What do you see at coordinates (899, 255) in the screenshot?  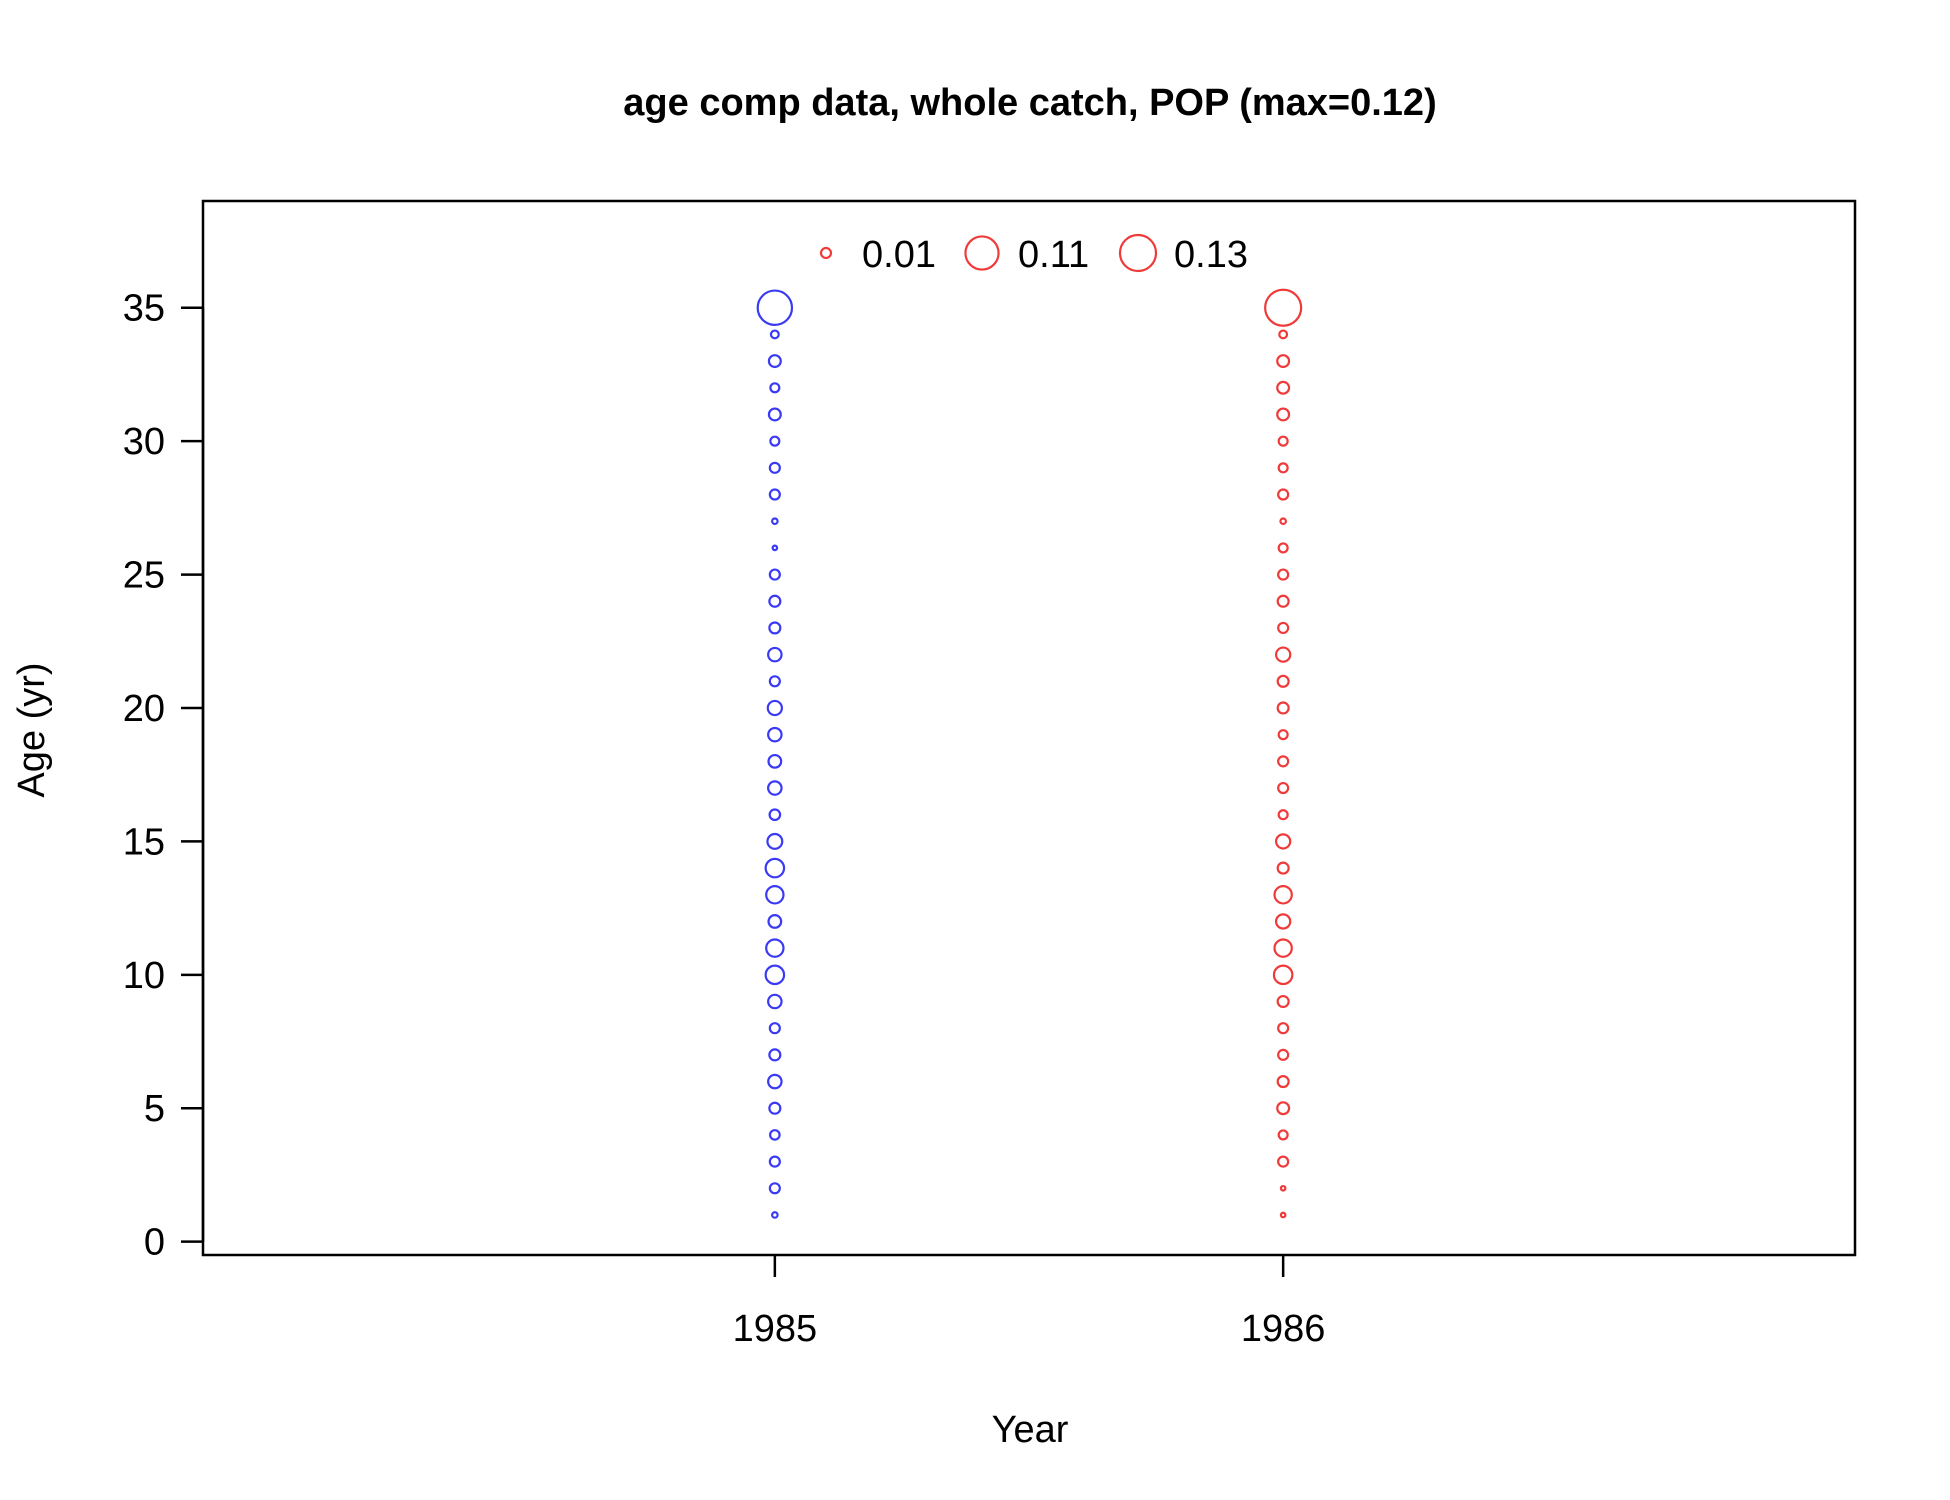 I see `legend-label-0: 0.01` at bounding box center [899, 255].